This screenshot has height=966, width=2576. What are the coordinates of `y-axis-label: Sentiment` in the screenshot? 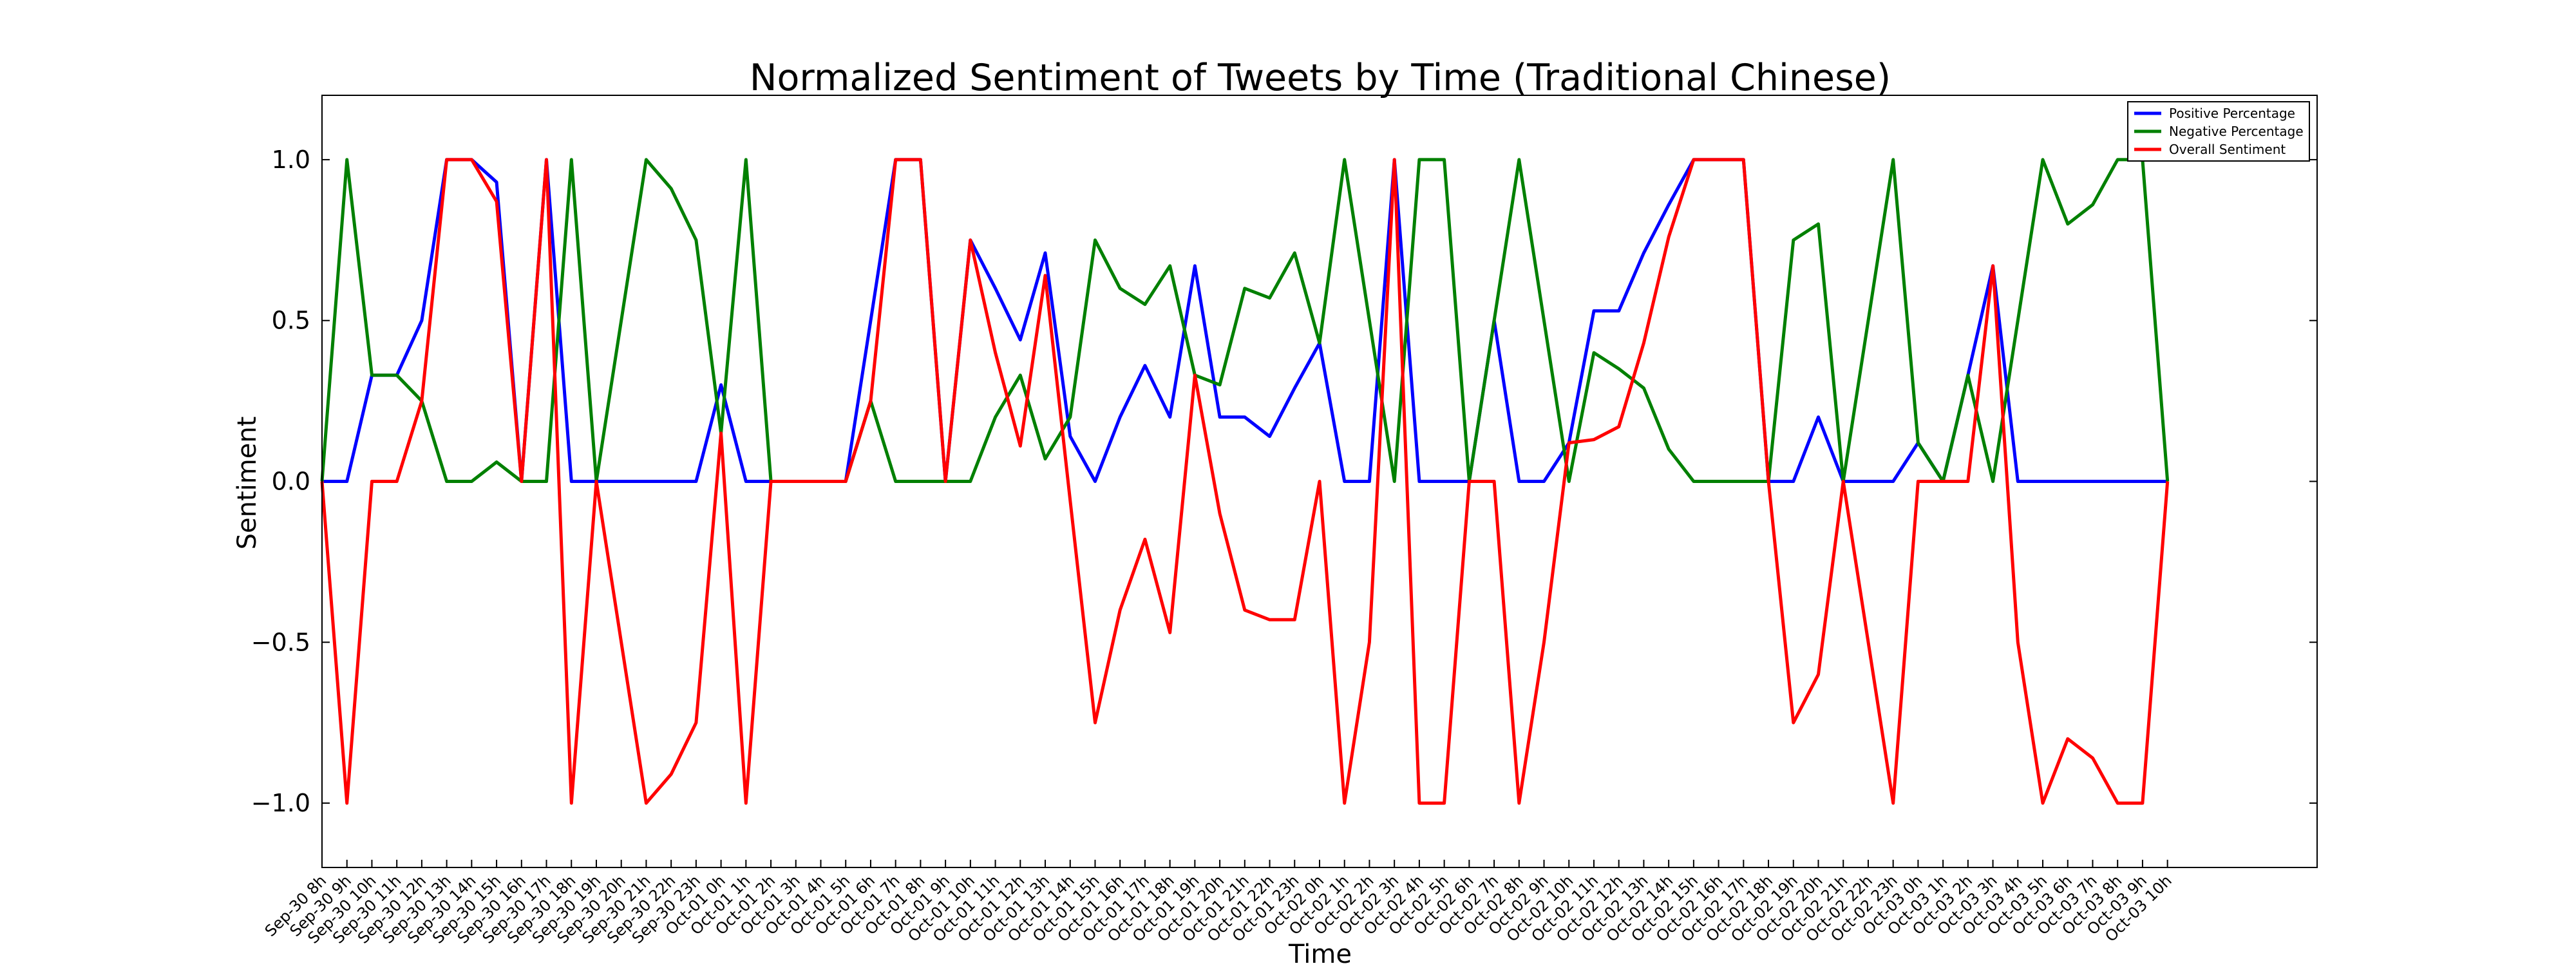 It's located at (247, 483).